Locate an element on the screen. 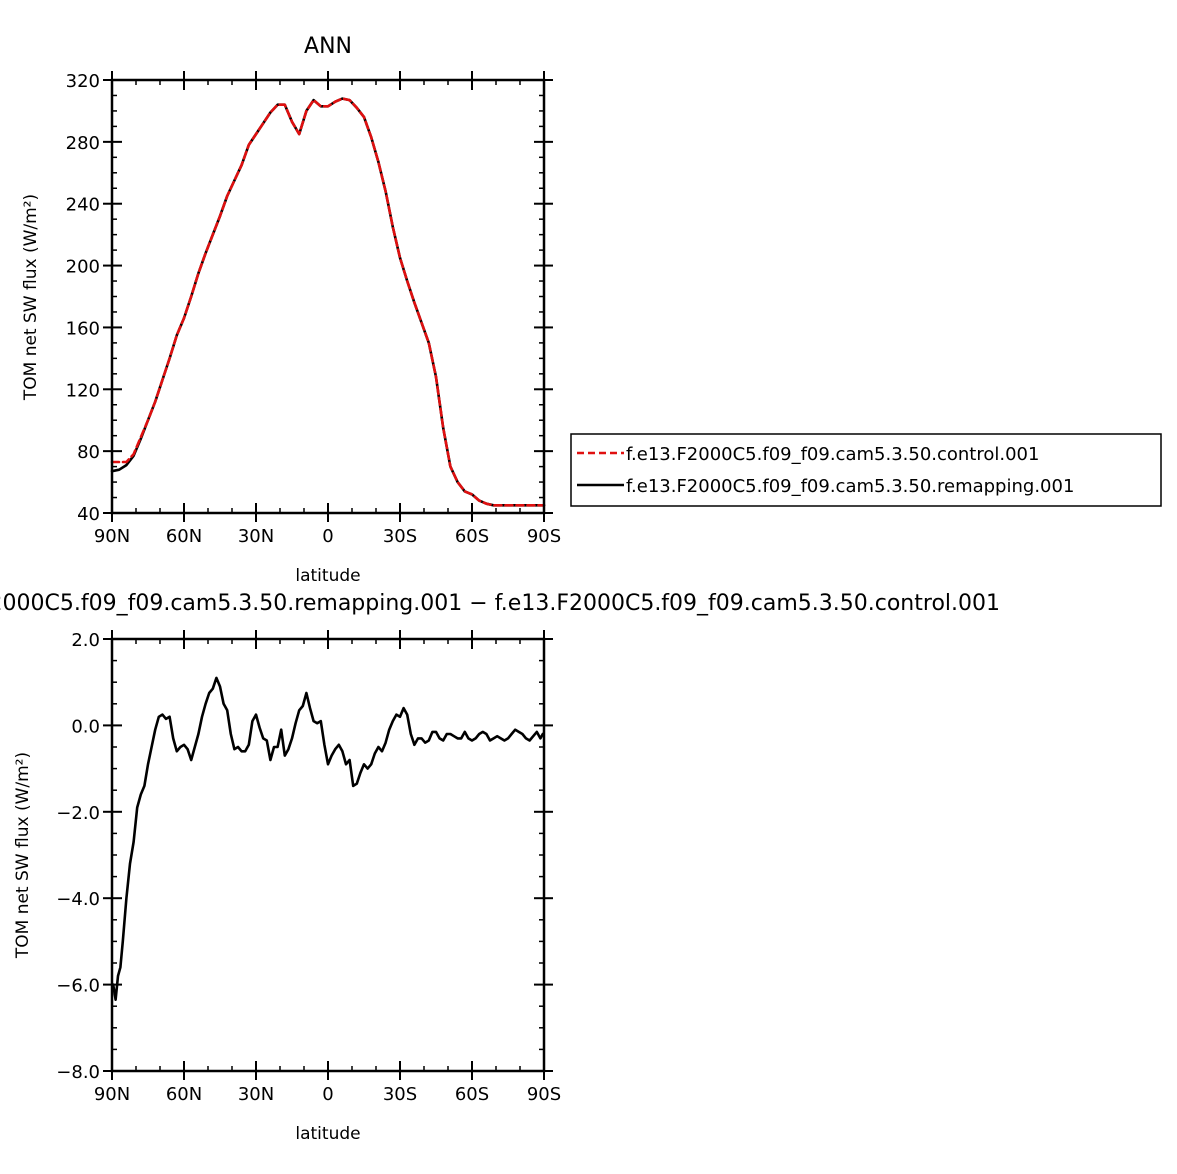 This screenshot has width=1177, height=1174. top-ytick-label-7: 320 is located at coordinates (83, 81).